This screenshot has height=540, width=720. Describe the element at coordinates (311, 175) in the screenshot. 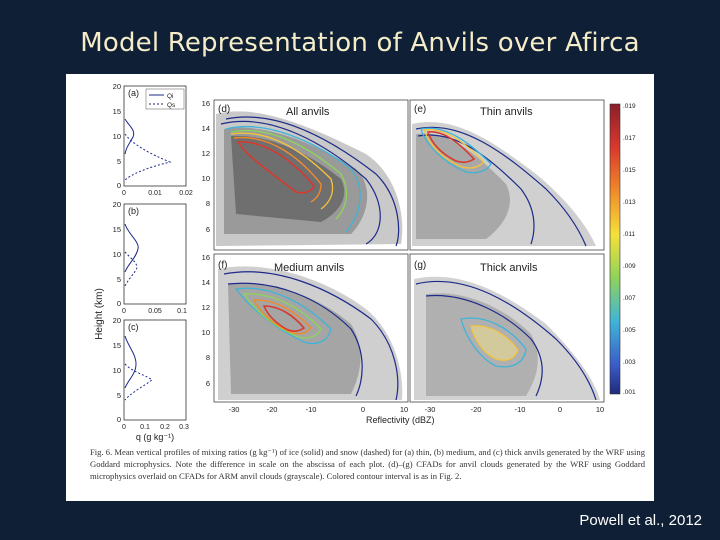

I see `cfad-panel-d: (d) All anvils` at that location.